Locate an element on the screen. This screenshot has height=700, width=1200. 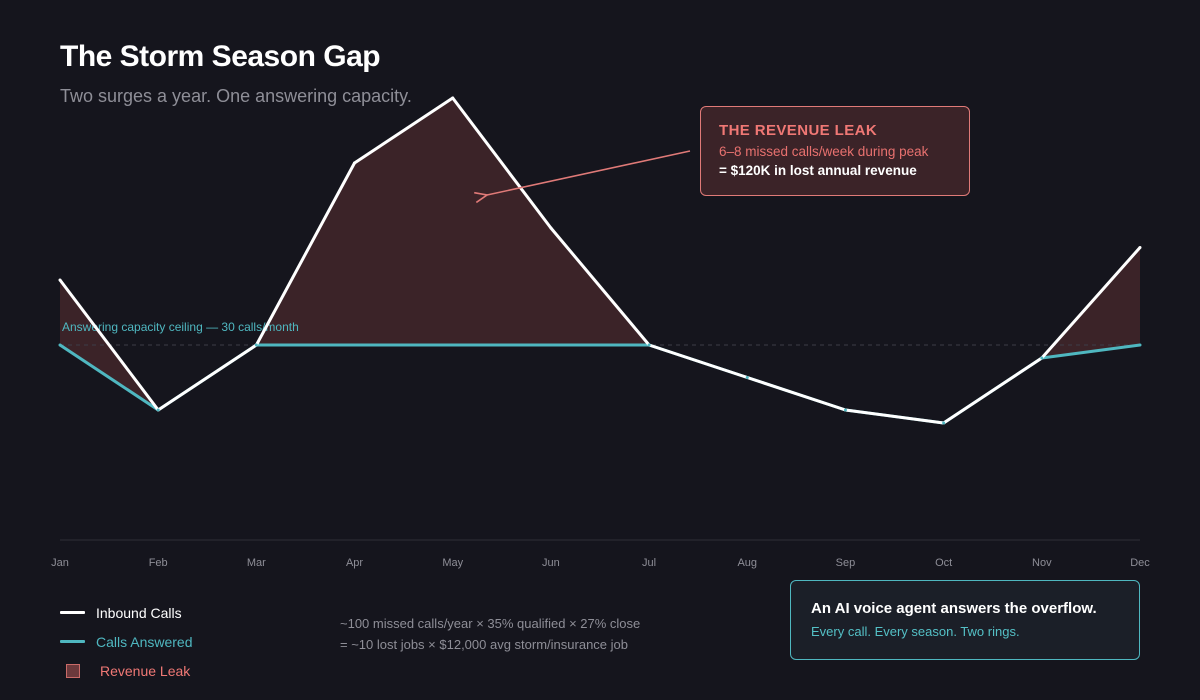
x-tick-label: Dec is located at coordinates (1140, 563).